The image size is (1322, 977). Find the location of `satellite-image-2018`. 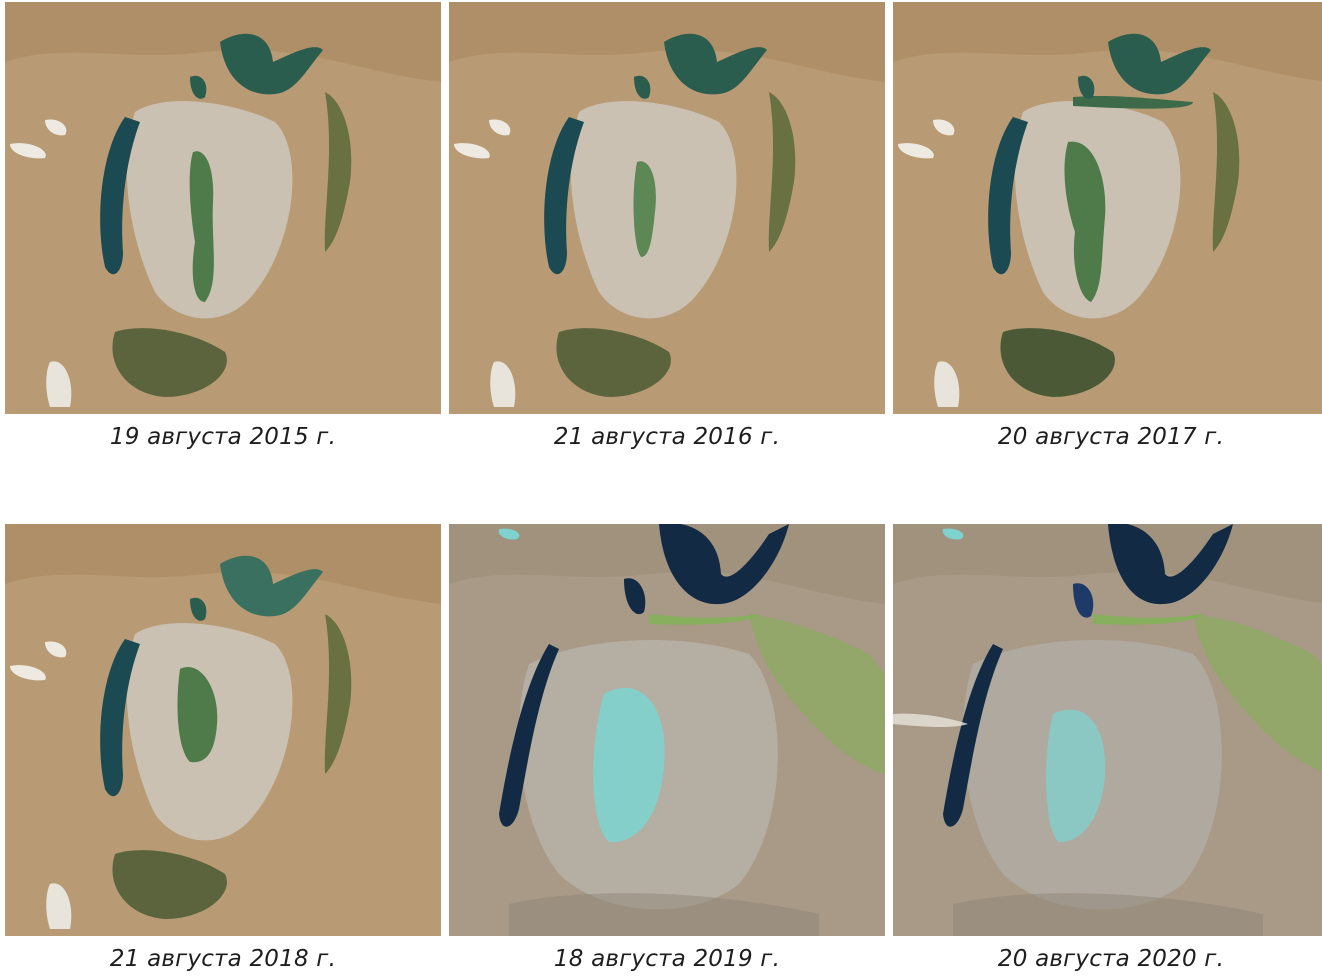

satellite-image-2018 is located at coordinates (223, 730).